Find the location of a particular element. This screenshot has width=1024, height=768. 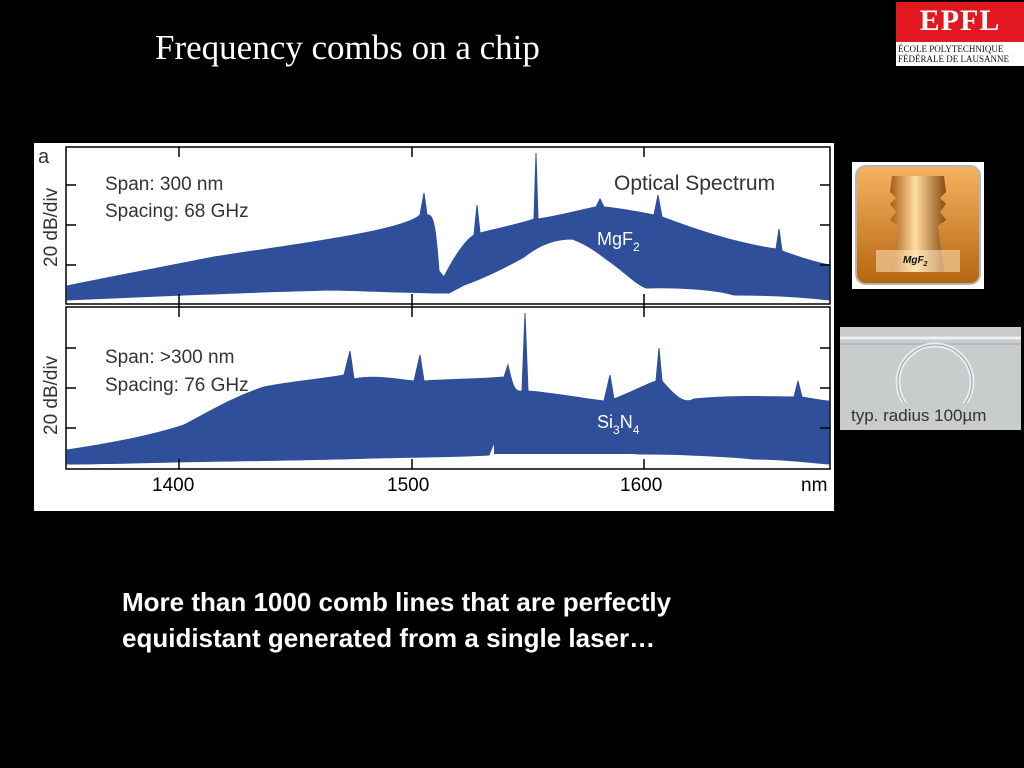

si3n4-trace-label: Si3N4 is located at coordinates (618, 424).